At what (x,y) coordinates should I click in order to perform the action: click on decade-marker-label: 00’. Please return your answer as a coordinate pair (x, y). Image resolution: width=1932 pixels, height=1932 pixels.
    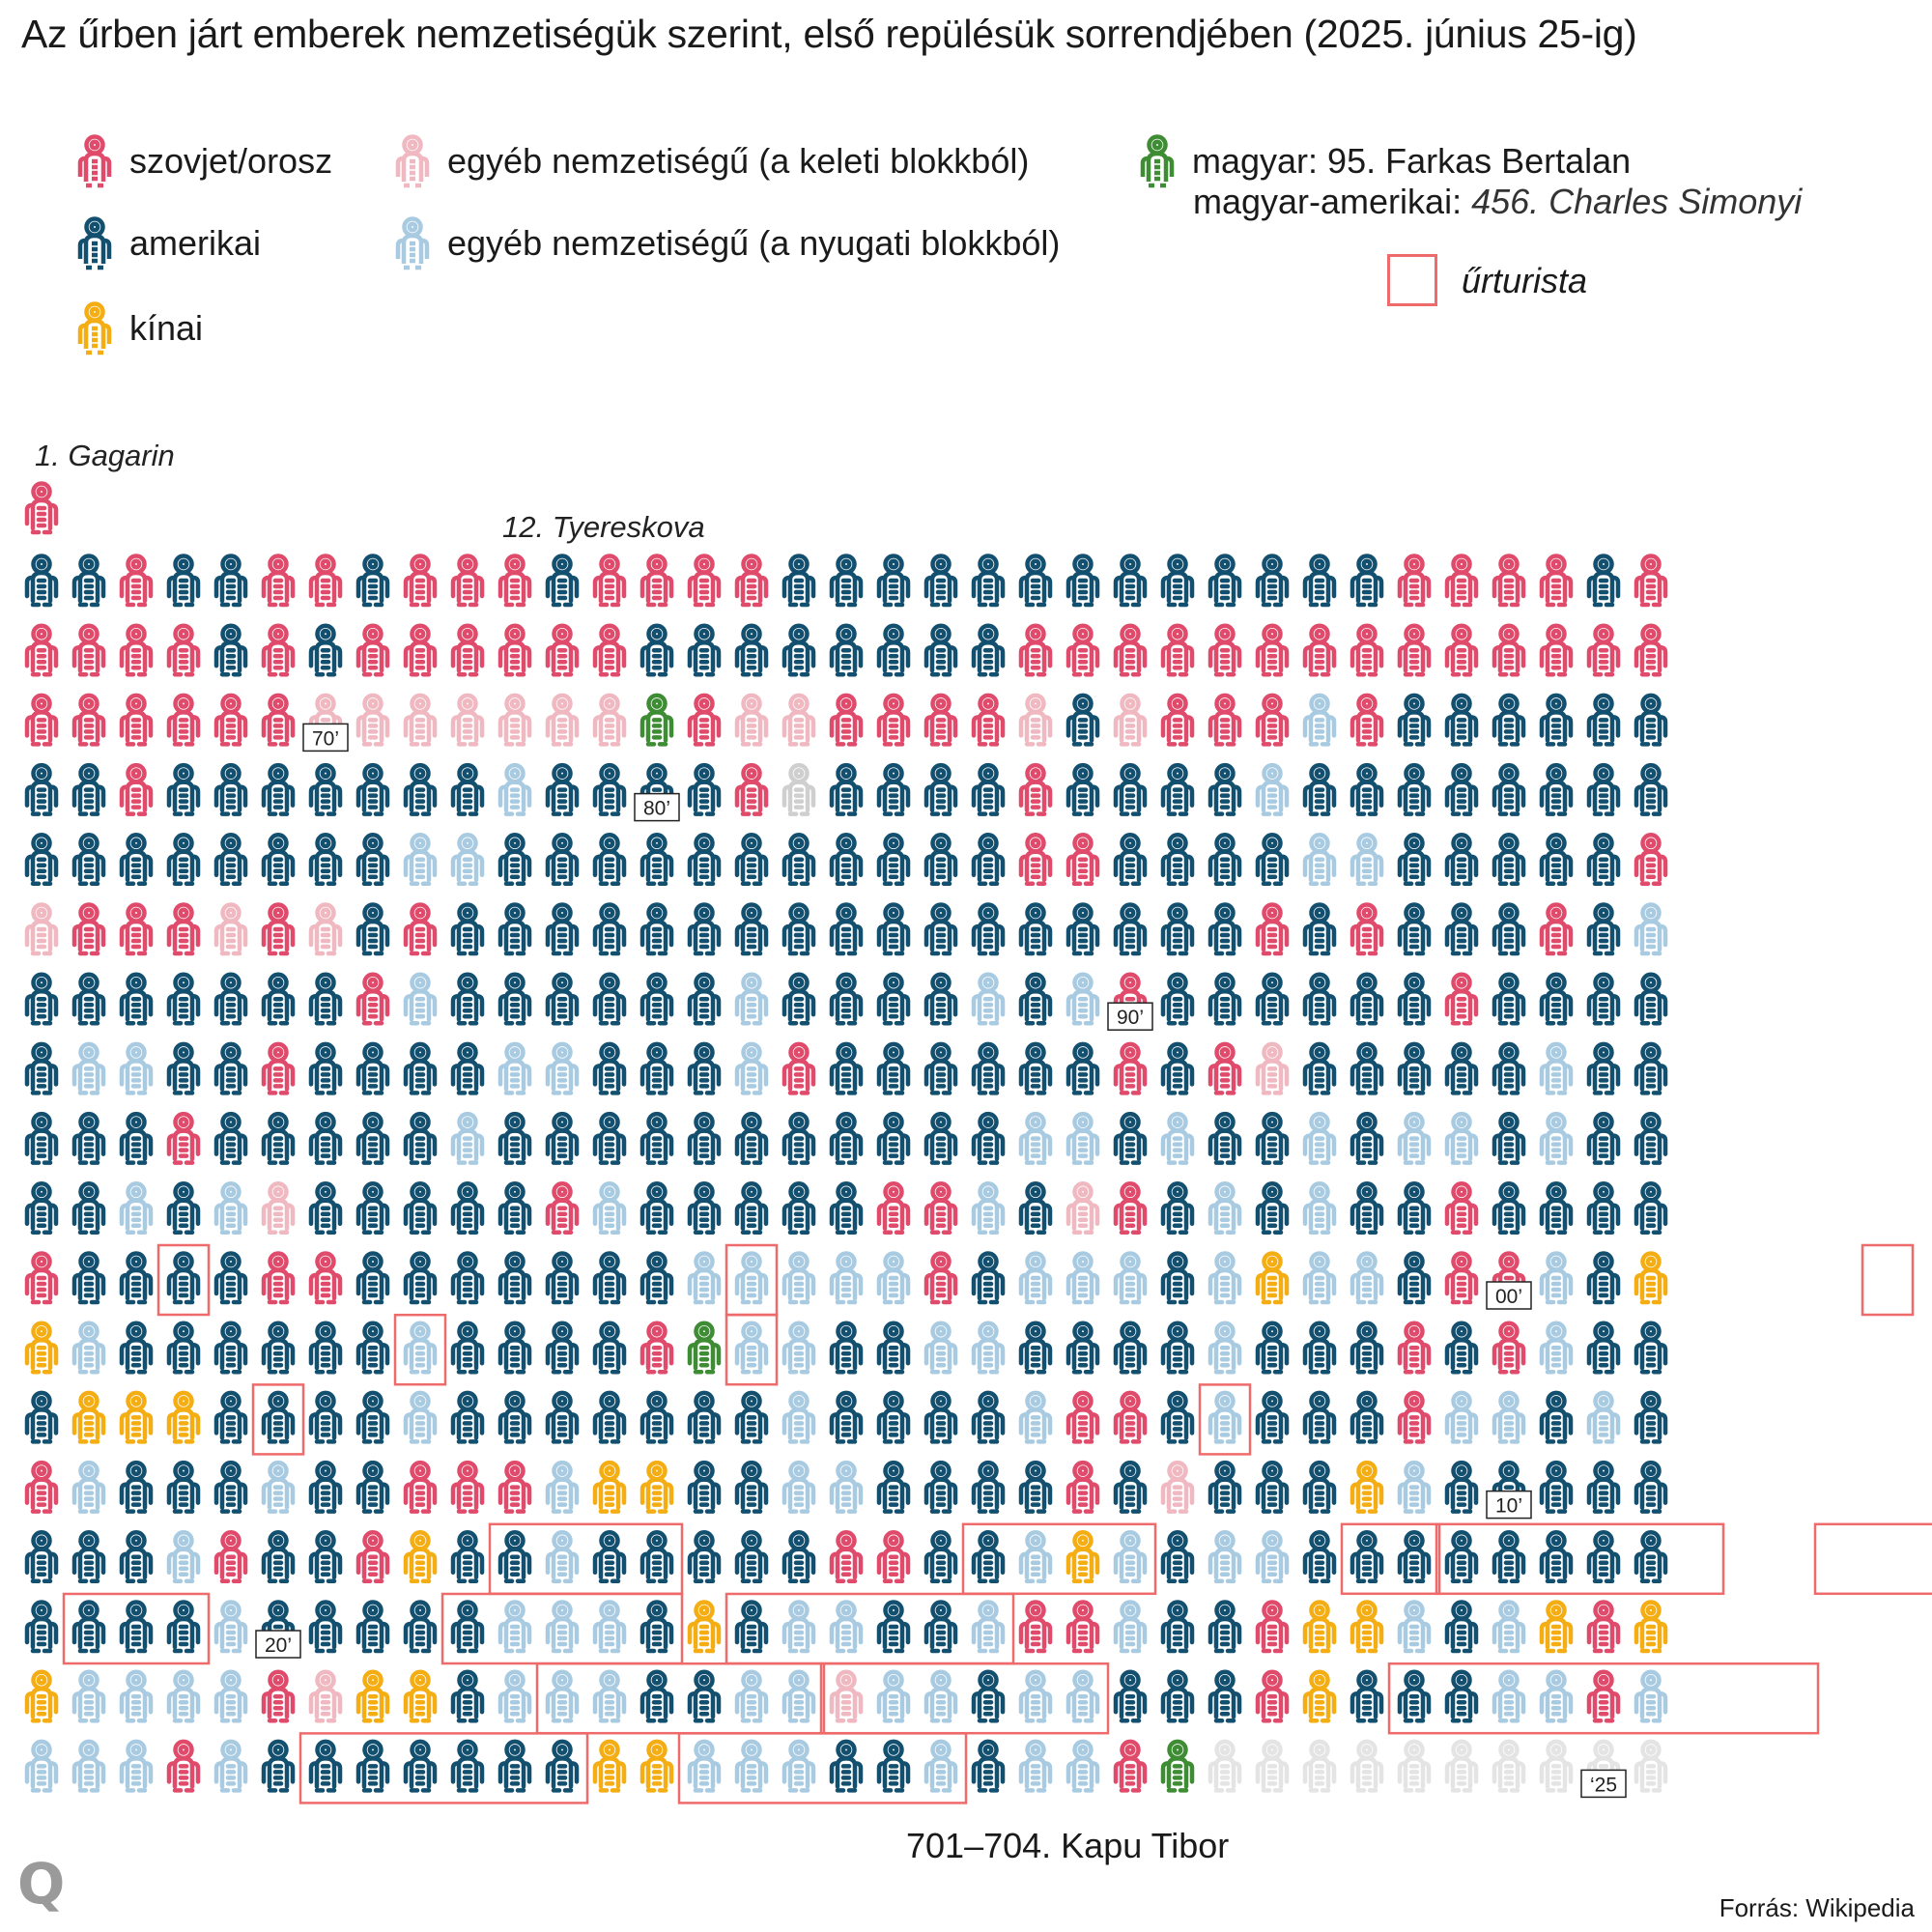
    Looking at the image, I should click on (1508, 1297).